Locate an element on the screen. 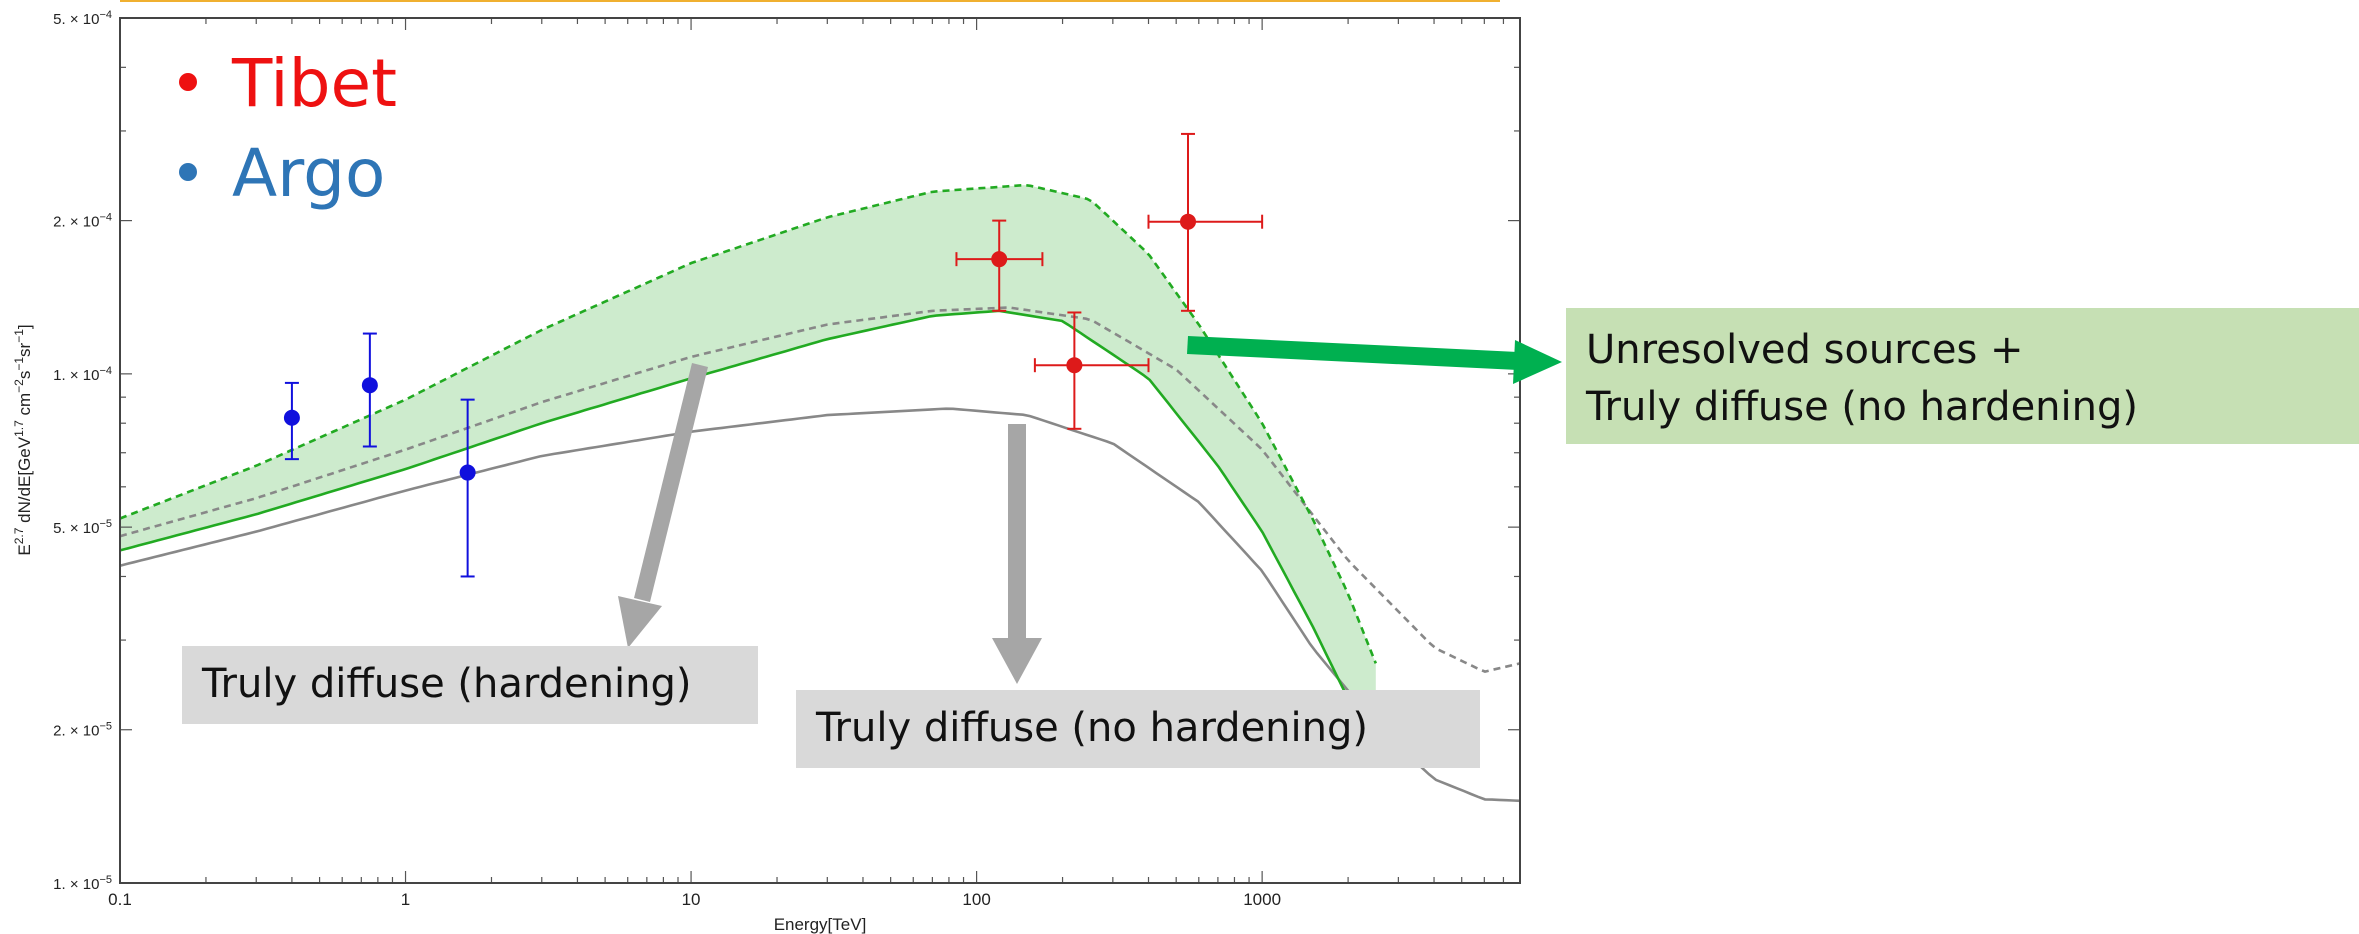 Image resolution: width=2359 pixels, height=934 pixels. arrow-no-hardening is located at coordinates (1017, 554).